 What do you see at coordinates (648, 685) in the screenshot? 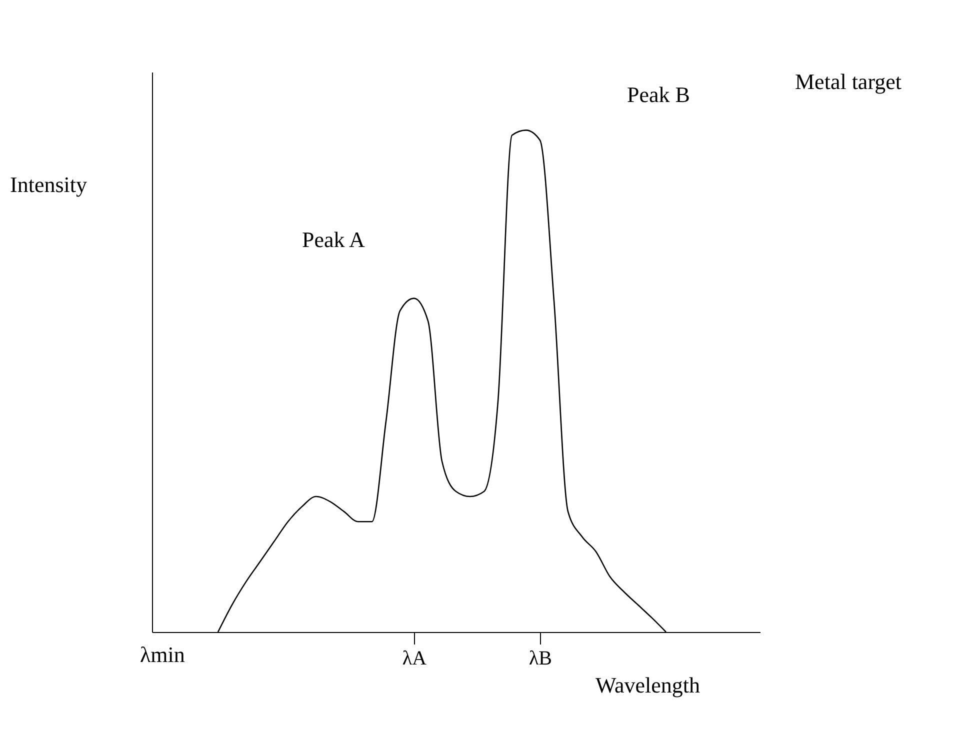
I see `x-axis-title: Wavelength` at bounding box center [648, 685].